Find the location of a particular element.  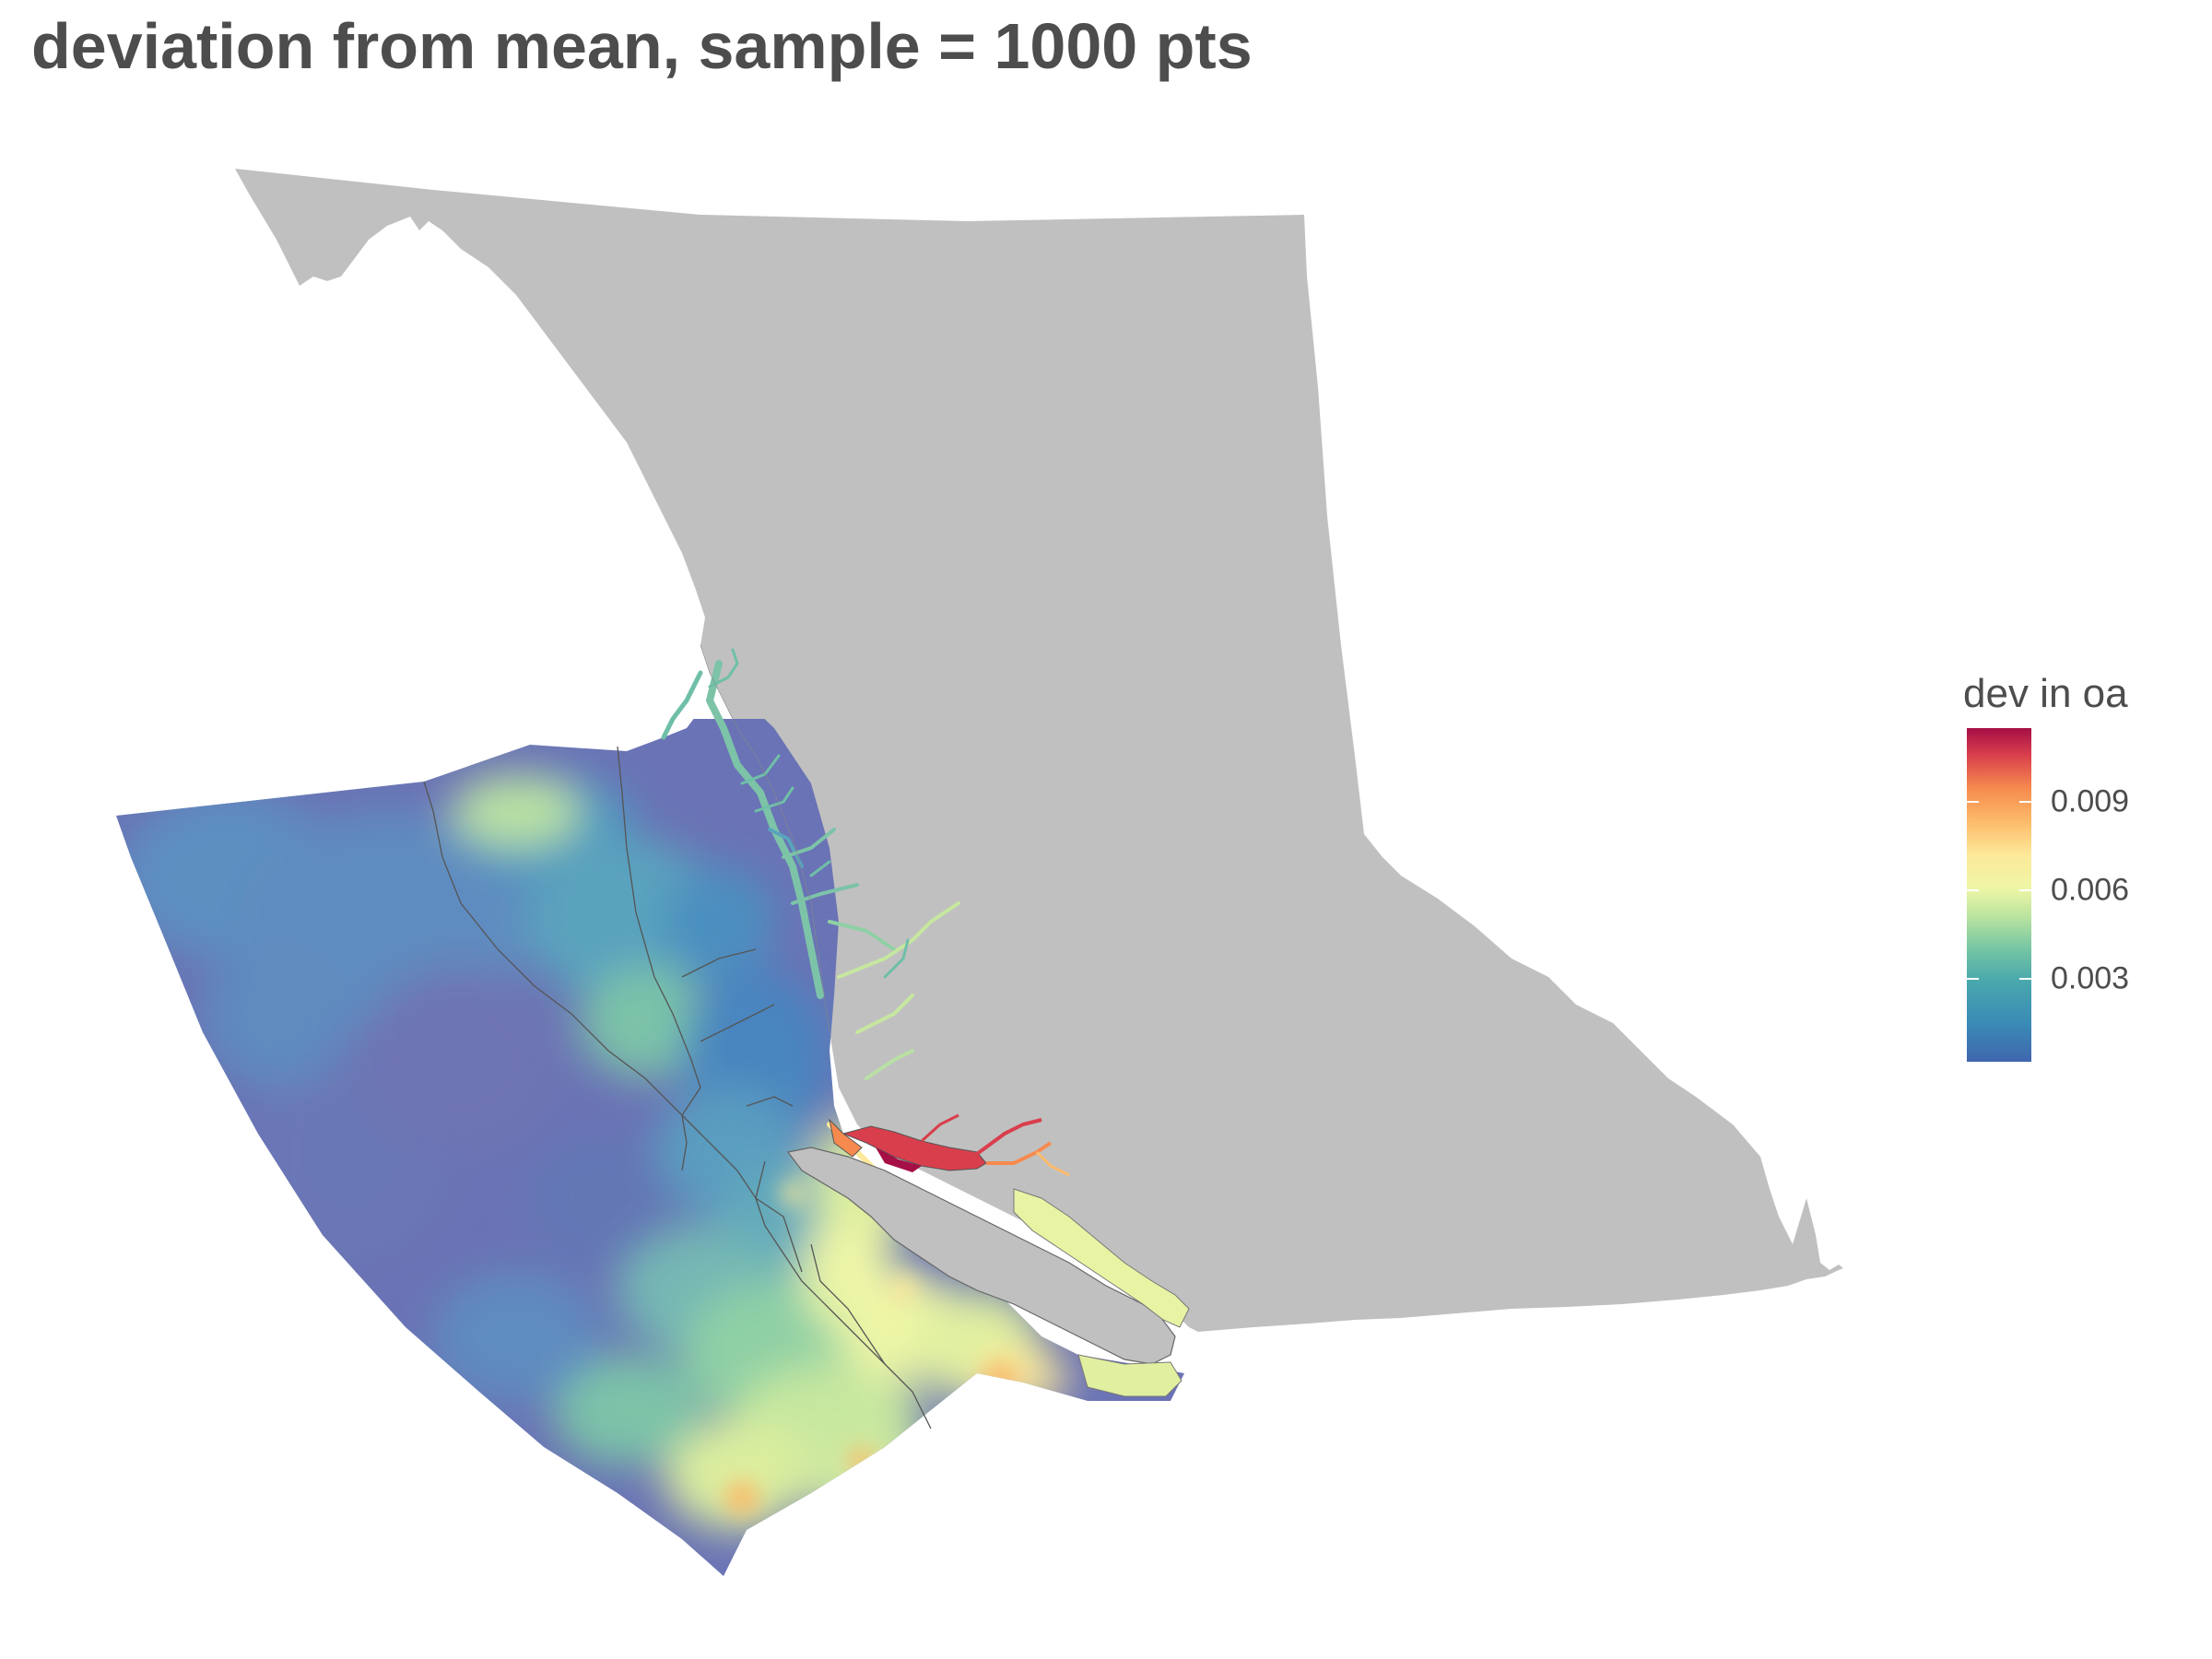

color-legend: dev in oa 0.009 0.006 0.003 is located at coordinates (2083, 883).